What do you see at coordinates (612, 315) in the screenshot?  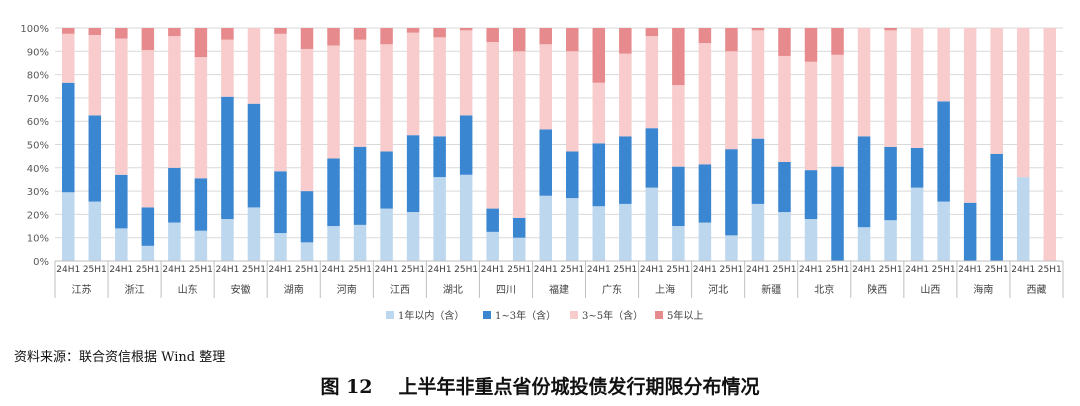 I see `legend-label: 3~5年（含）` at bounding box center [612, 315].